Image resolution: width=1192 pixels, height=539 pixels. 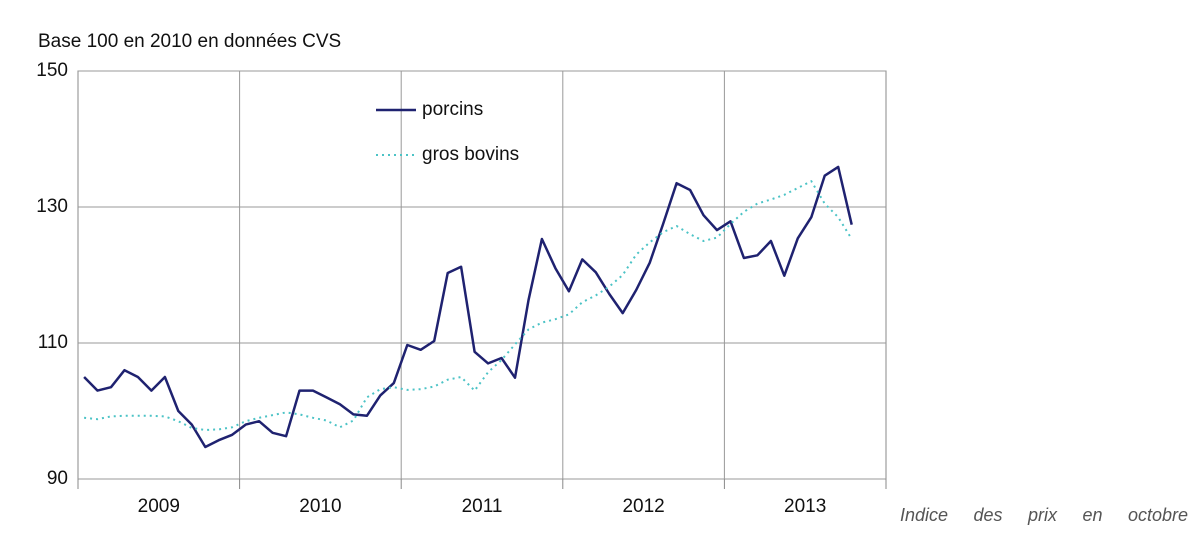 What do you see at coordinates (53, 342) in the screenshot?
I see `y-tick-label: 110` at bounding box center [53, 342].